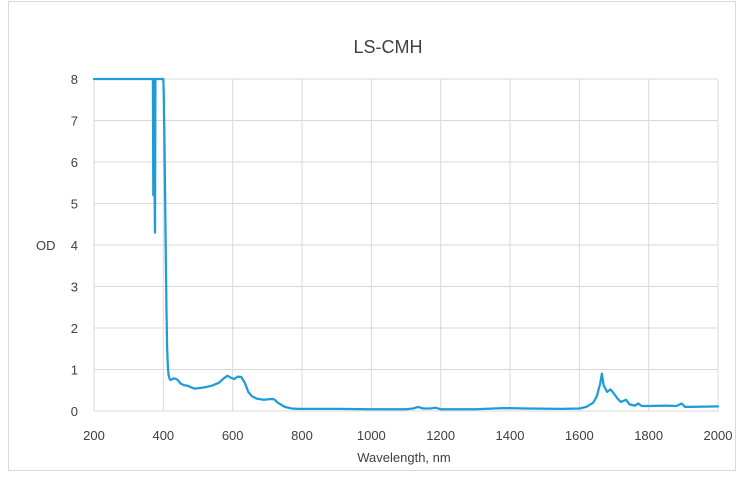  I want to click on x-tick-label: 1200, so click(440, 435).